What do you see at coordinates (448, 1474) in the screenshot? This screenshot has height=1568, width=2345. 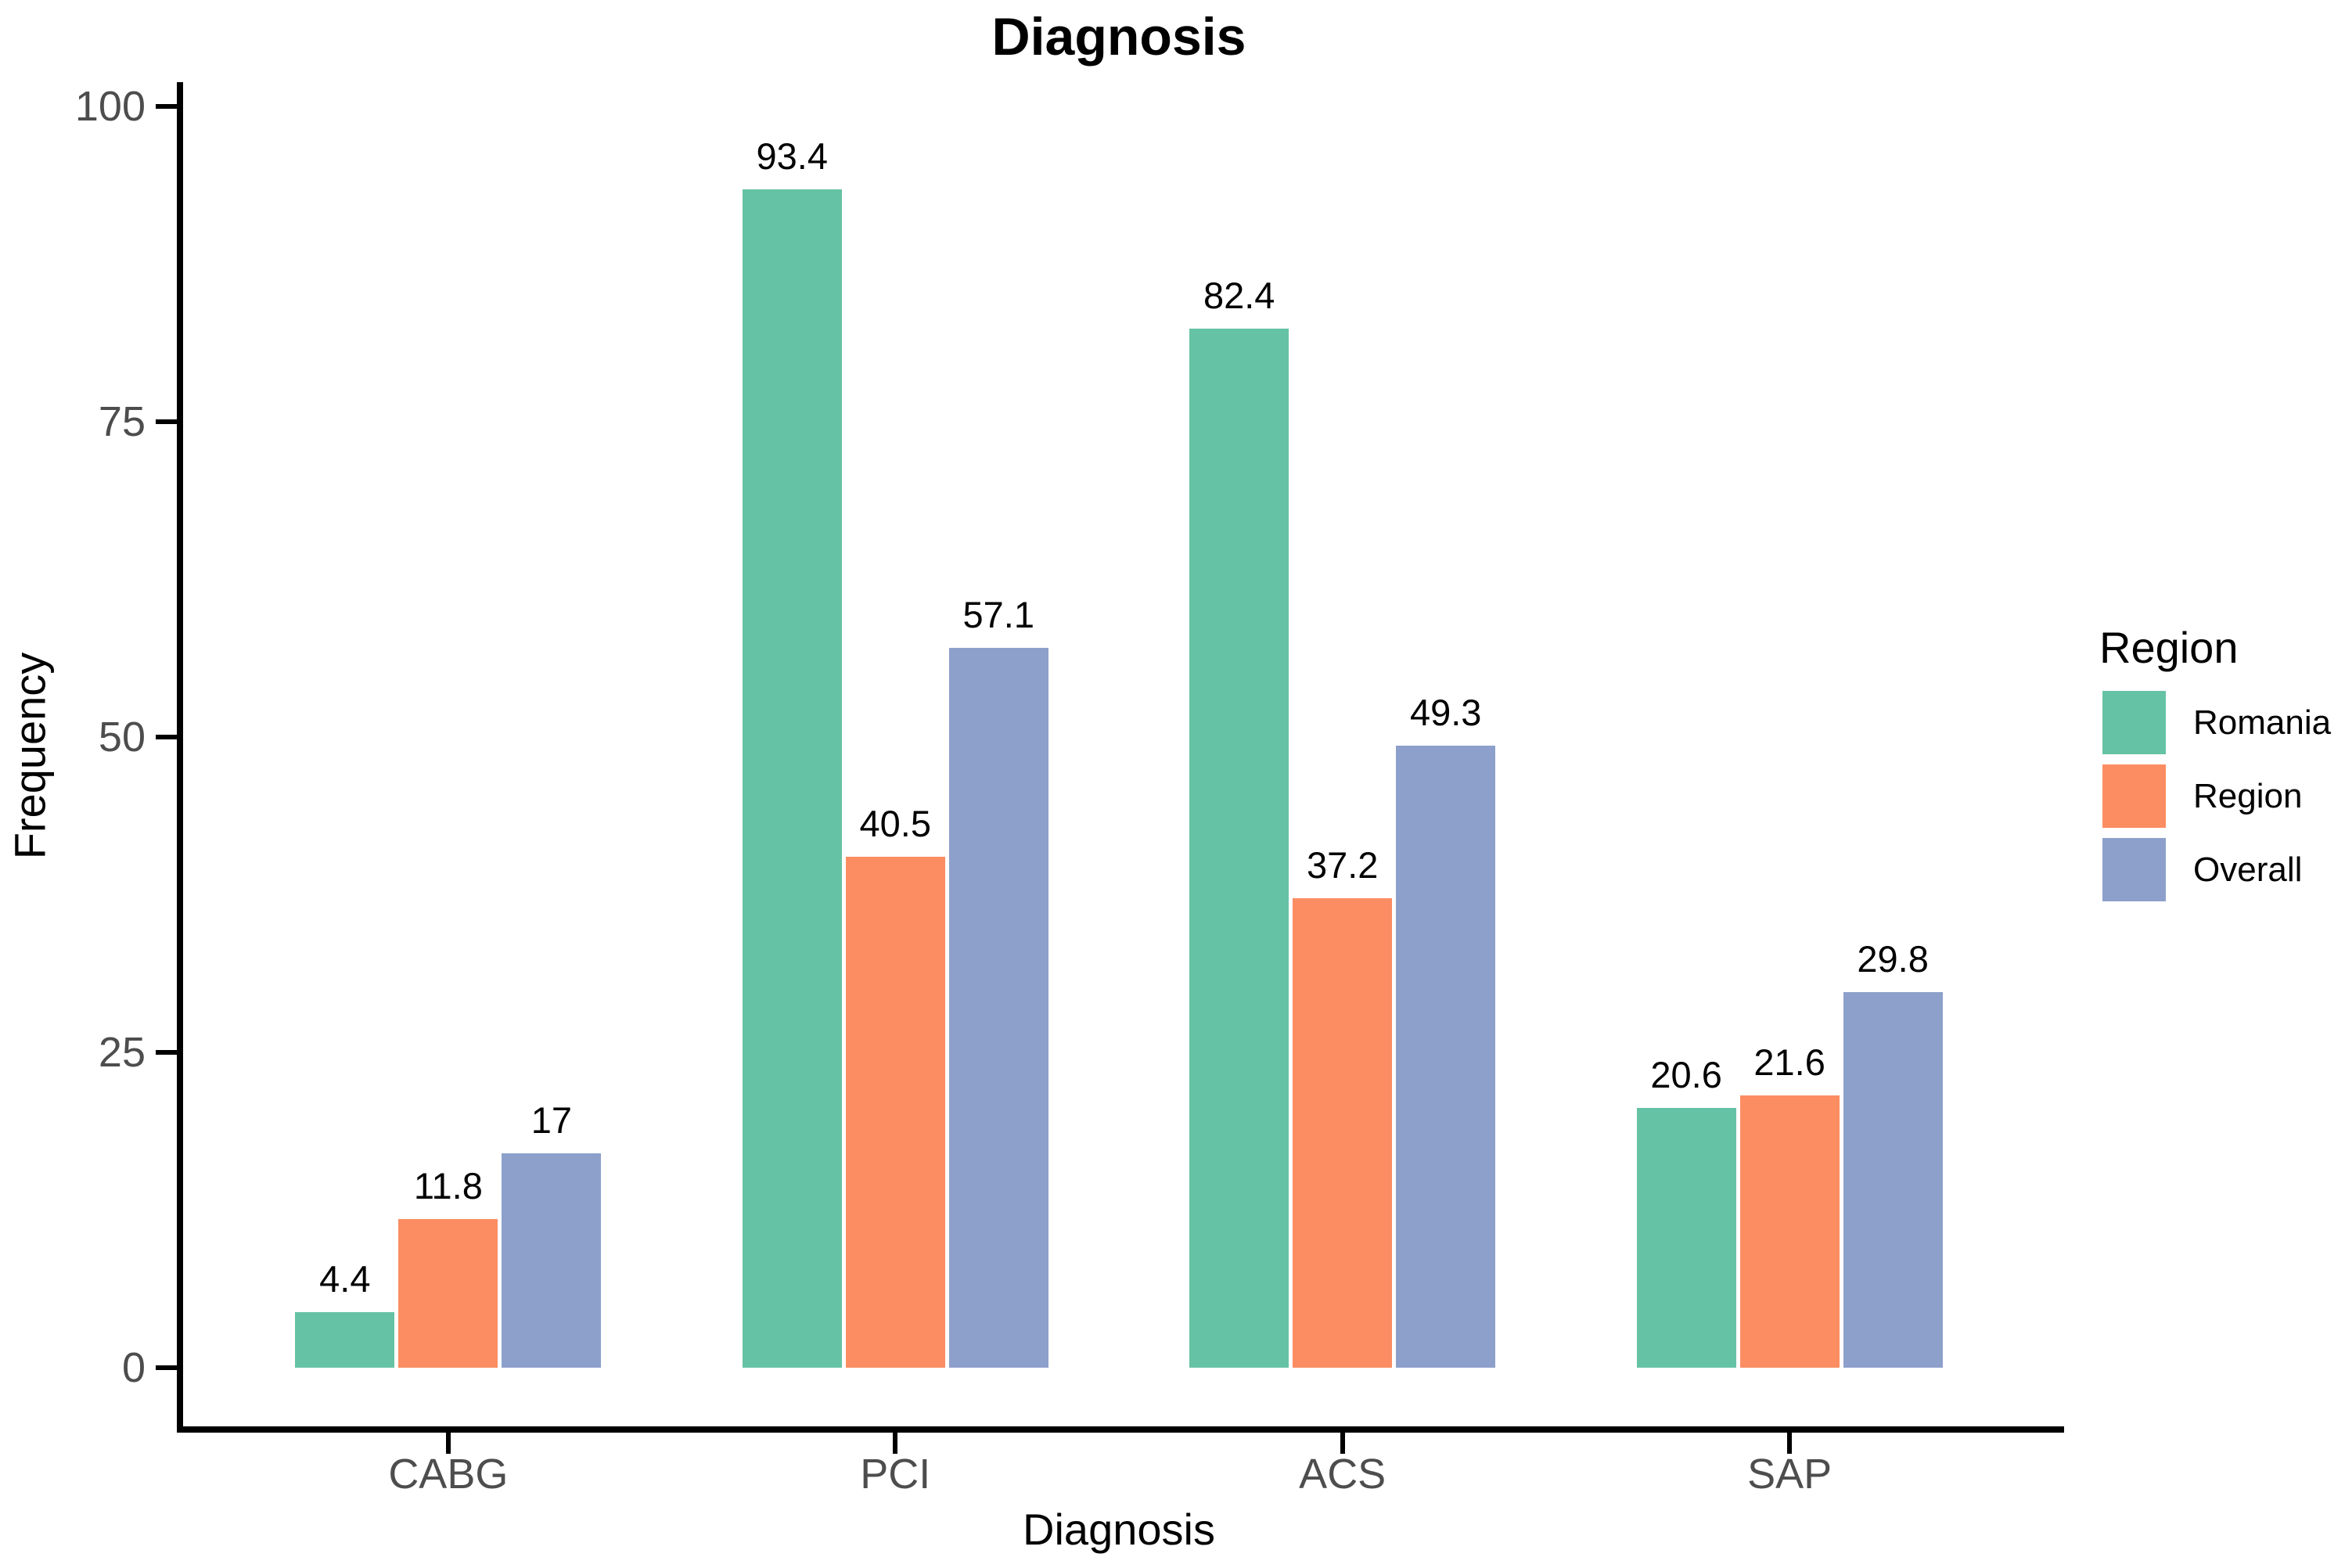 I see `x-tick-label: CABG` at bounding box center [448, 1474].